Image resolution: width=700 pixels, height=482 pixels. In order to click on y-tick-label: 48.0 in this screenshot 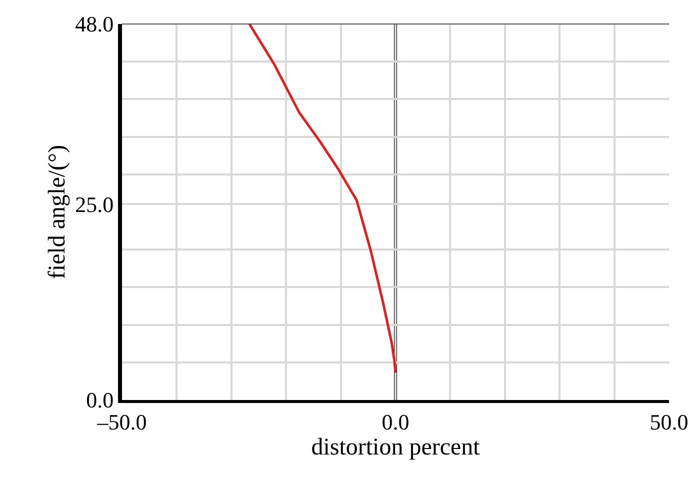, I will do `click(94, 24)`.